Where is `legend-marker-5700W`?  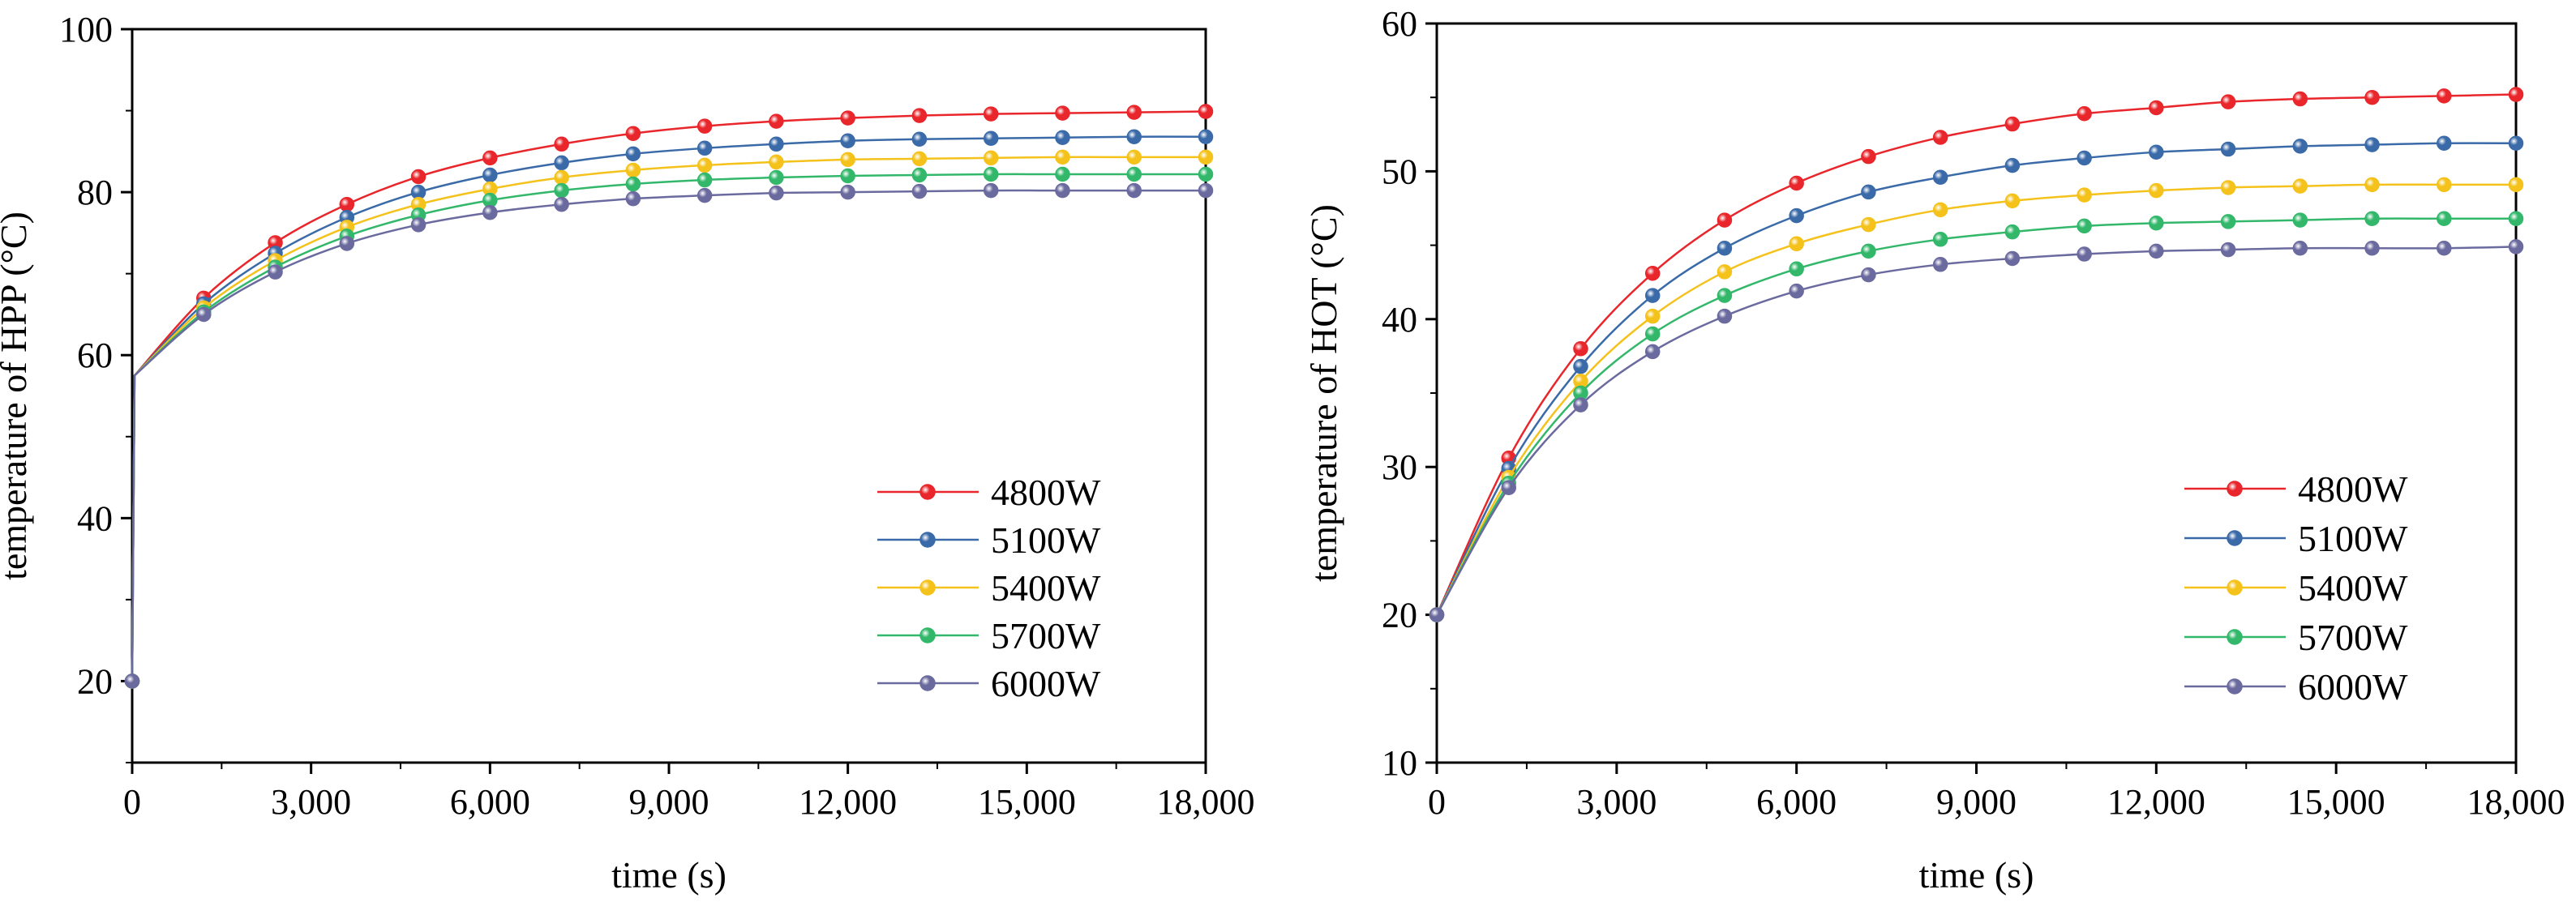 legend-marker-5700W is located at coordinates (927, 635).